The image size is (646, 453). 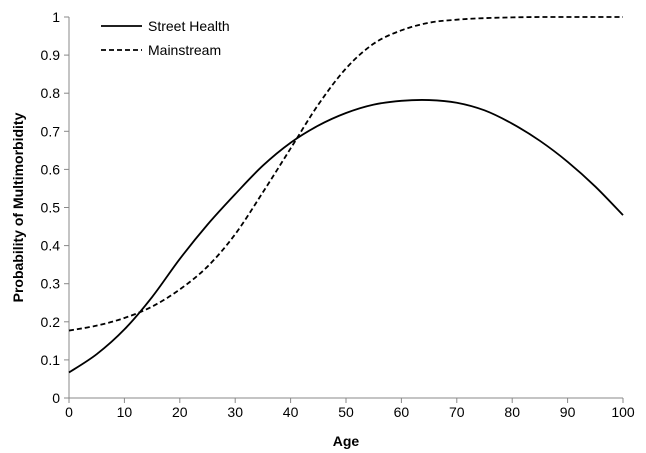 What do you see at coordinates (51, 284) in the screenshot?
I see `y-tick-label: 0.3` at bounding box center [51, 284].